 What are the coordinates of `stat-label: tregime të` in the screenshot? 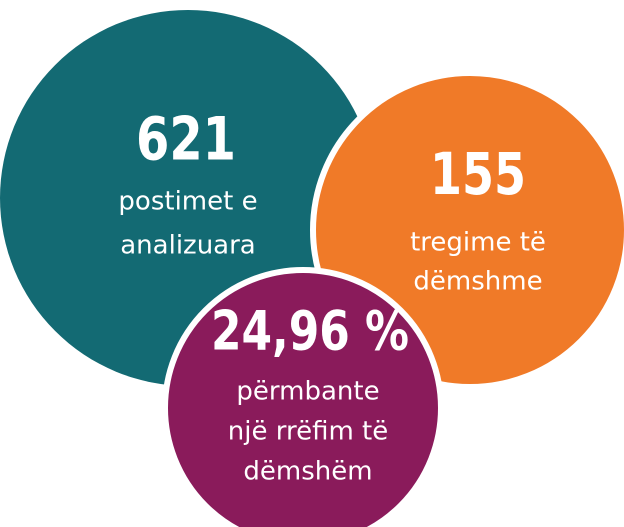 It's located at (478, 243).